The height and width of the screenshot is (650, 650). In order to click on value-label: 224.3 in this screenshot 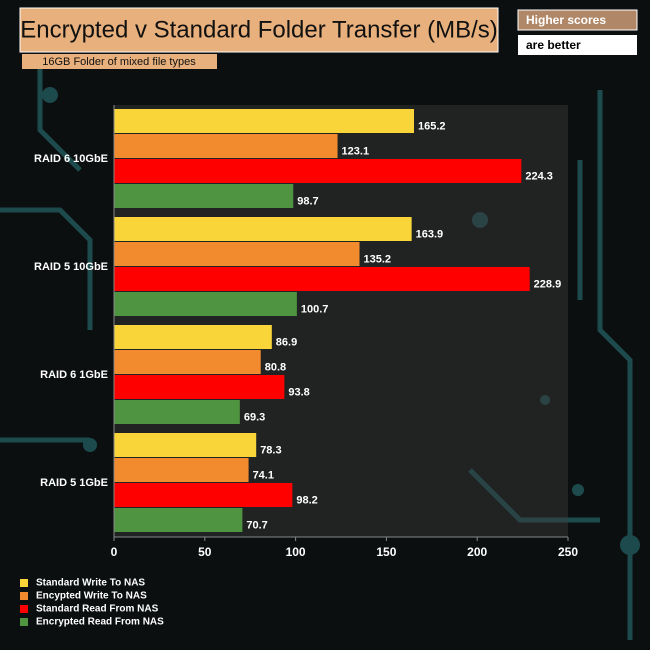, I will do `click(539, 176)`.